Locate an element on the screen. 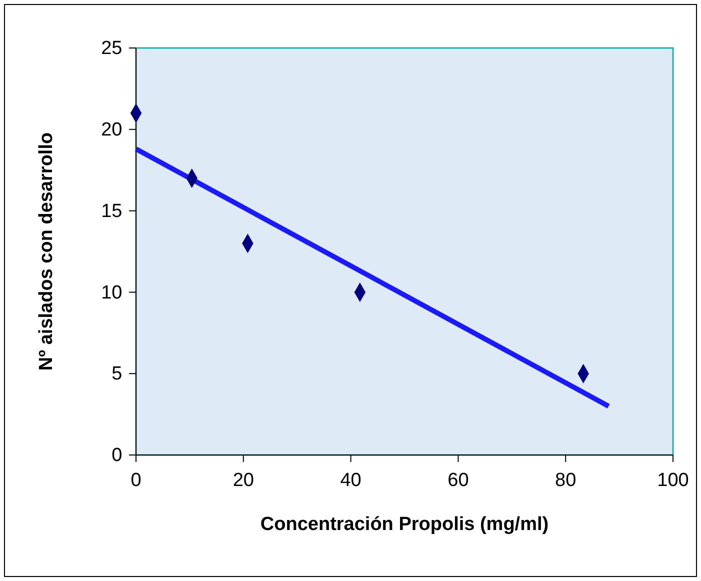 Image resolution: width=701 pixels, height=581 pixels. x-axis-title: Concentración Propolis (mg/ml) is located at coordinates (404, 524).